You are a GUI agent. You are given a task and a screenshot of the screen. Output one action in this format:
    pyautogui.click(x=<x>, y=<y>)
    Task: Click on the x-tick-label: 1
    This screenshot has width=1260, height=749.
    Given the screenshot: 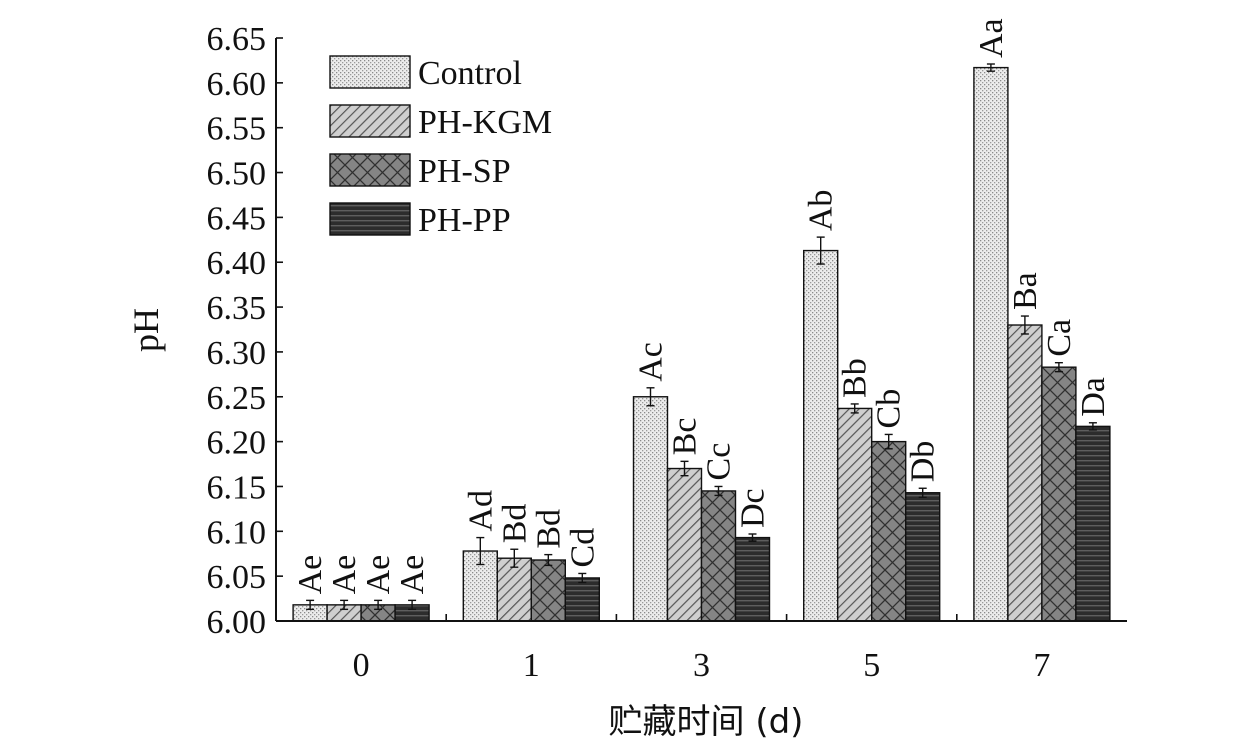 What is the action you would take?
    pyautogui.click(x=531, y=665)
    